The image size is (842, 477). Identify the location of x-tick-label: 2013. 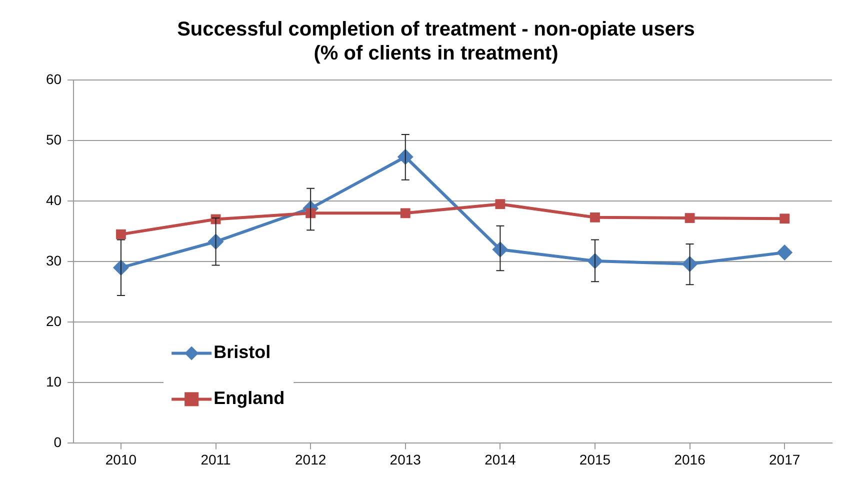
(406, 459).